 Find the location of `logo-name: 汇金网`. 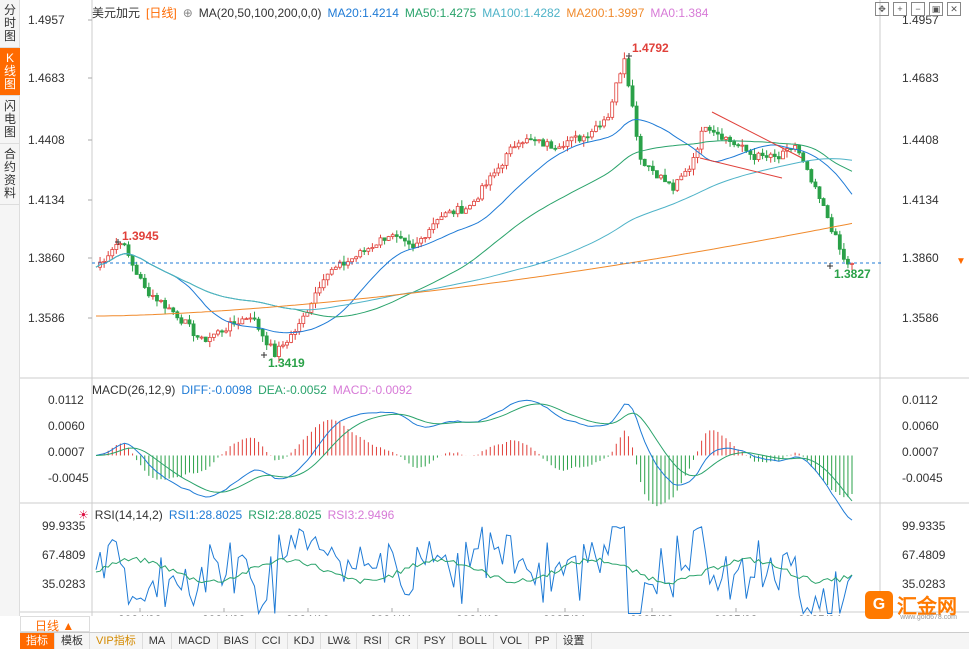

logo-name: 汇金网 is located at coordinates (927, 607).